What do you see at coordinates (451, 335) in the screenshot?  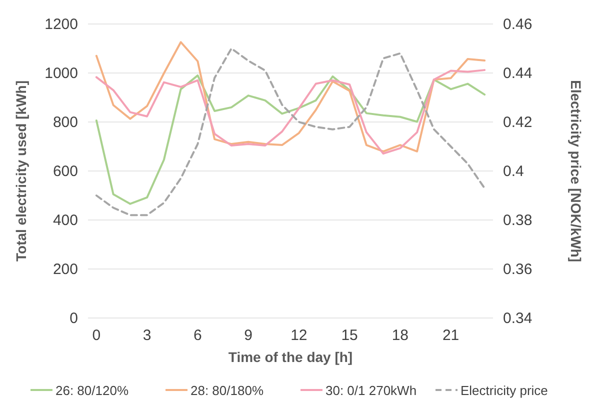 I see `x-tick-label: 21` at bounding box center [451, 335].